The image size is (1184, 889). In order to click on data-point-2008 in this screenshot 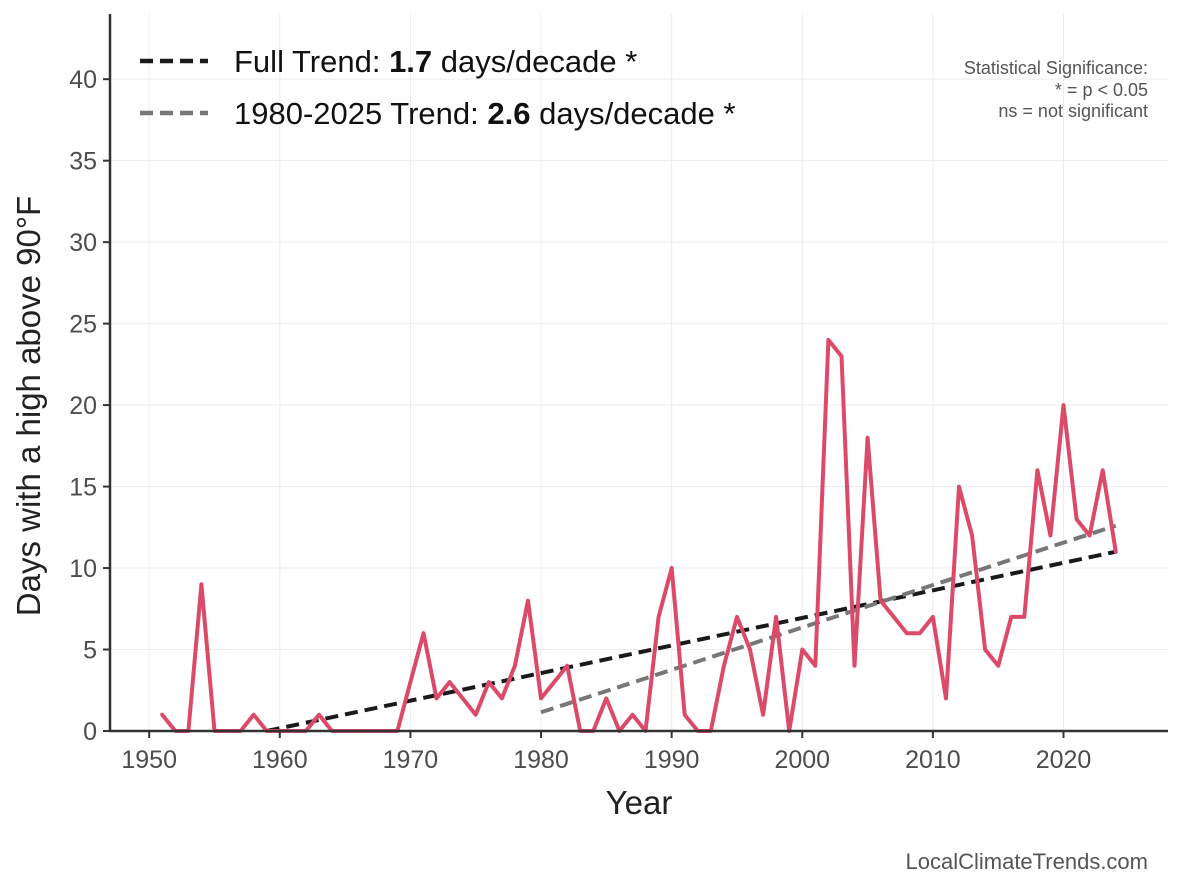, I will do `click(906, 633)`.